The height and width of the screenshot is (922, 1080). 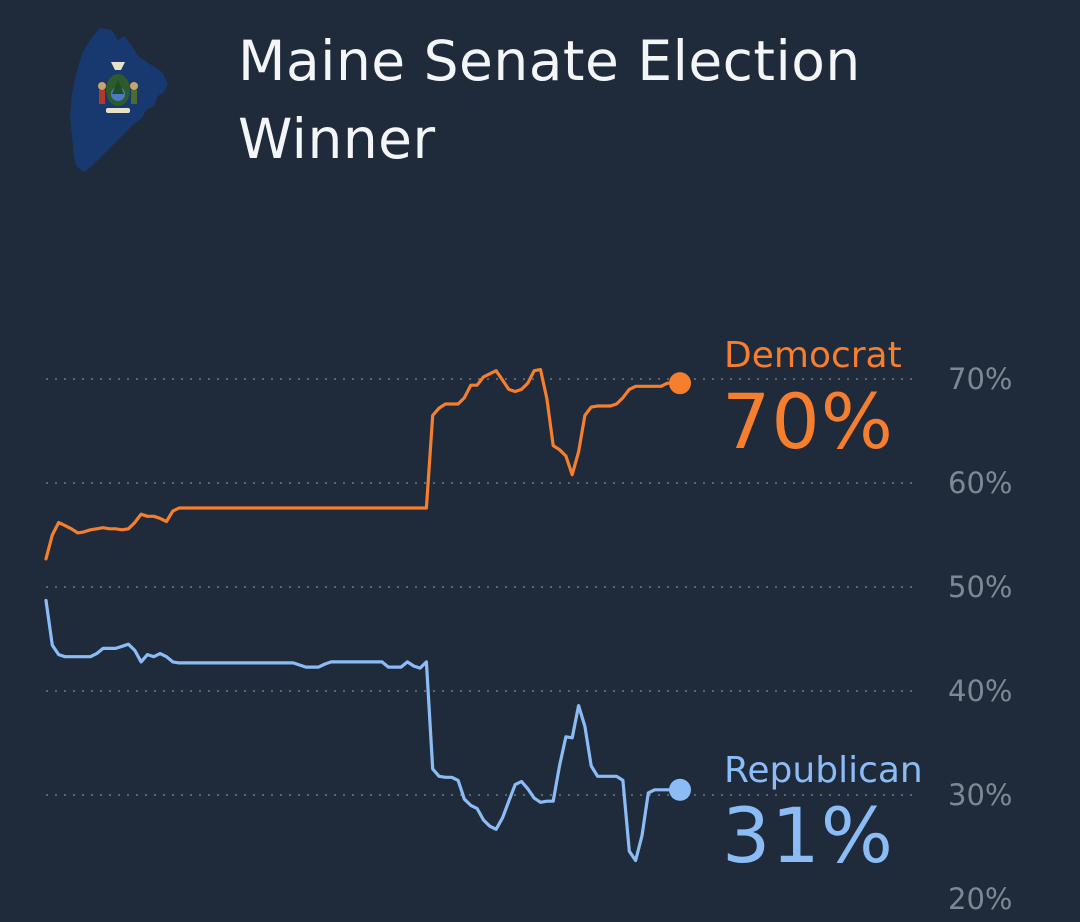 What do you see at coordinates (808, 421) in the screenshot?
I see `democrat-final-value: 70%` at bounding box center [808, 421].